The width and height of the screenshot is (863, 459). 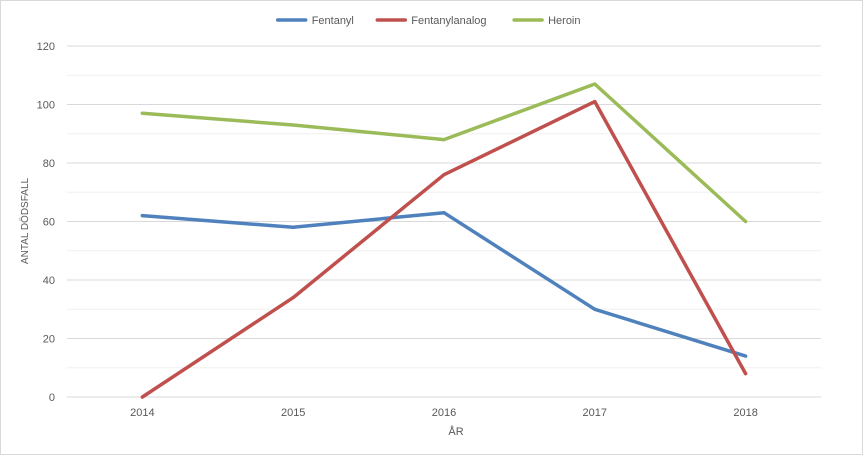 I want to click on x-tick-label: 2015, so click(x=293, y=413).